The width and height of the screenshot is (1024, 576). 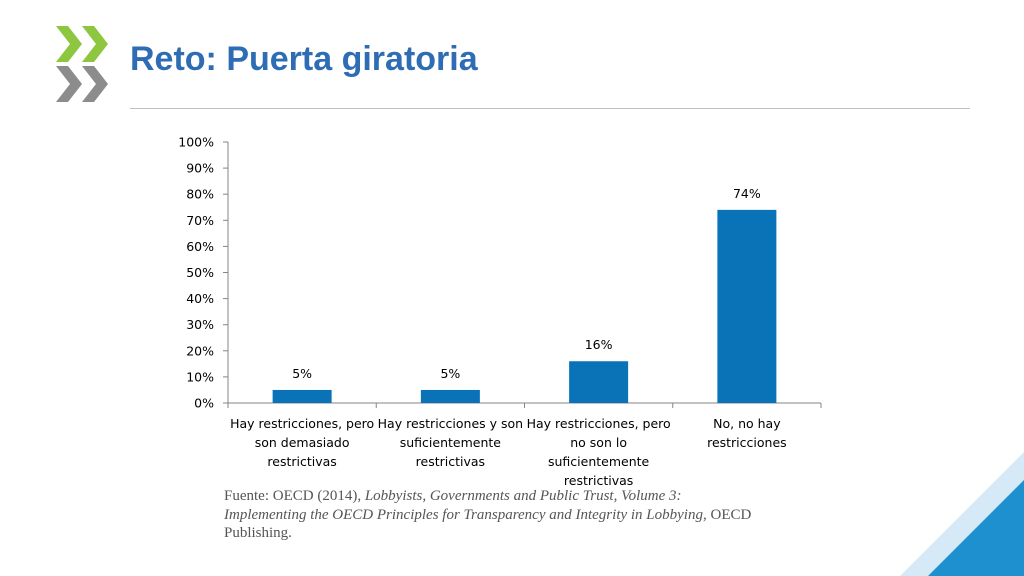 What do you see at coordinates (200, 298) in the screenshot?
I see `y-tick-label: 40%` at bounding box center [200, 298].